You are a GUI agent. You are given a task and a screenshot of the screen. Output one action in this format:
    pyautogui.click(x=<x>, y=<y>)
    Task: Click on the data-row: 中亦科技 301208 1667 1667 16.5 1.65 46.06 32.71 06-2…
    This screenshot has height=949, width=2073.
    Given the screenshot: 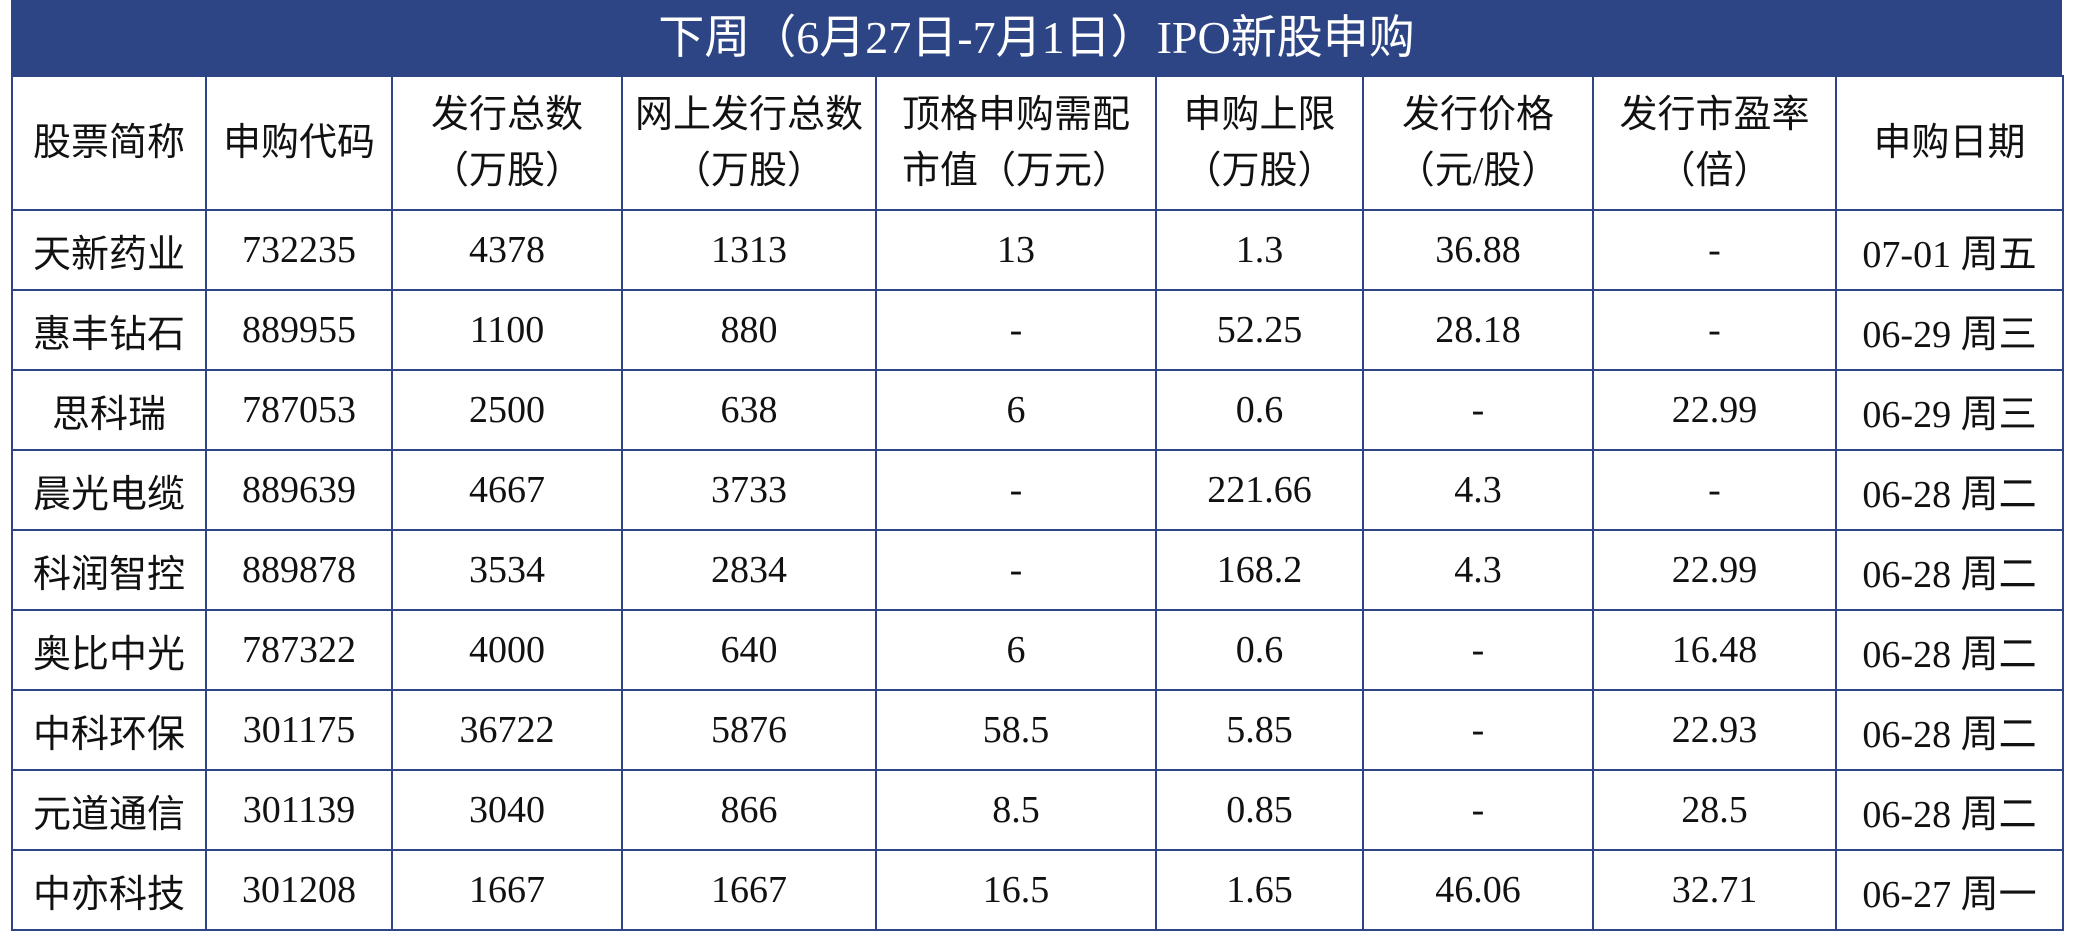 What is the action you would take?
    pyautogui.click(x=1037, y=890)
    